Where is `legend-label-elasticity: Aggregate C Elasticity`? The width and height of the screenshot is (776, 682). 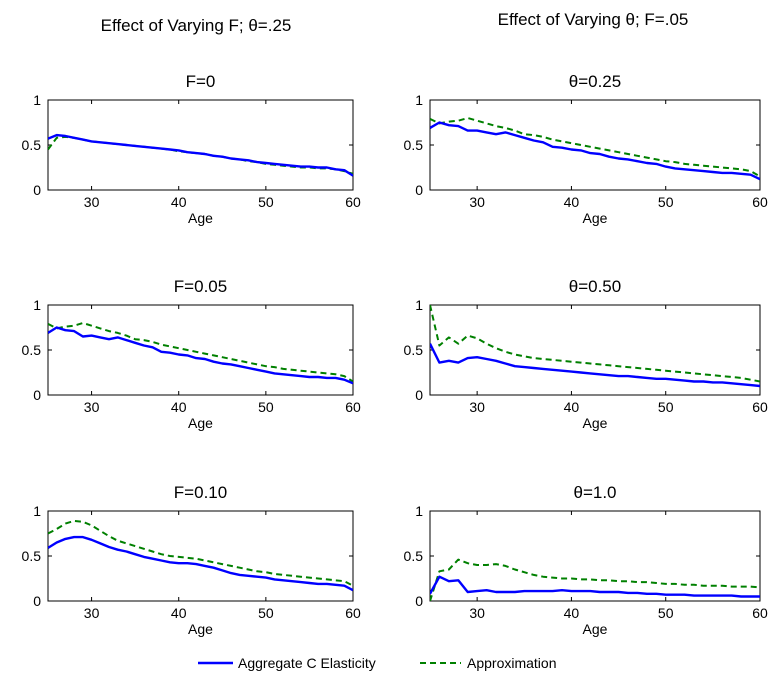
legend-label-elasticity: Aggregate C Elasticity is located at coordinates (307, 663).